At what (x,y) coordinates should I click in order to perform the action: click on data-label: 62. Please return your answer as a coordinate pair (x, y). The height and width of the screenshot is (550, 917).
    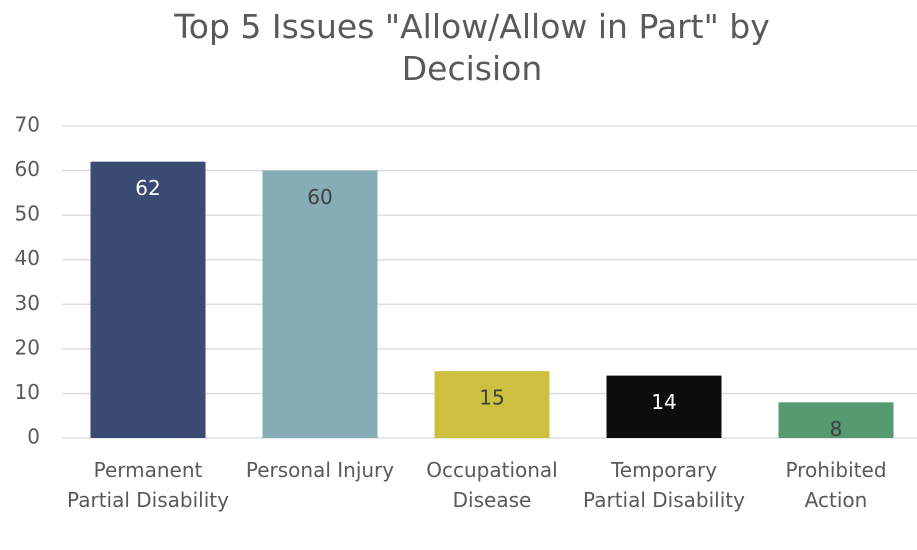
    Looking at the image, I should click on (147, 188).